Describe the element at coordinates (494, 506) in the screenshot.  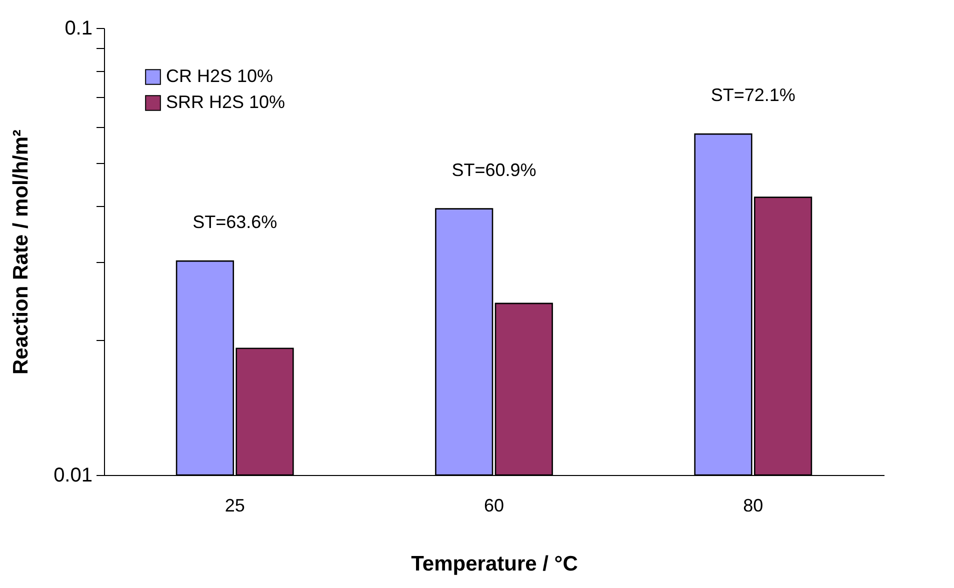
I see `x-tick-label: 60` at that location.